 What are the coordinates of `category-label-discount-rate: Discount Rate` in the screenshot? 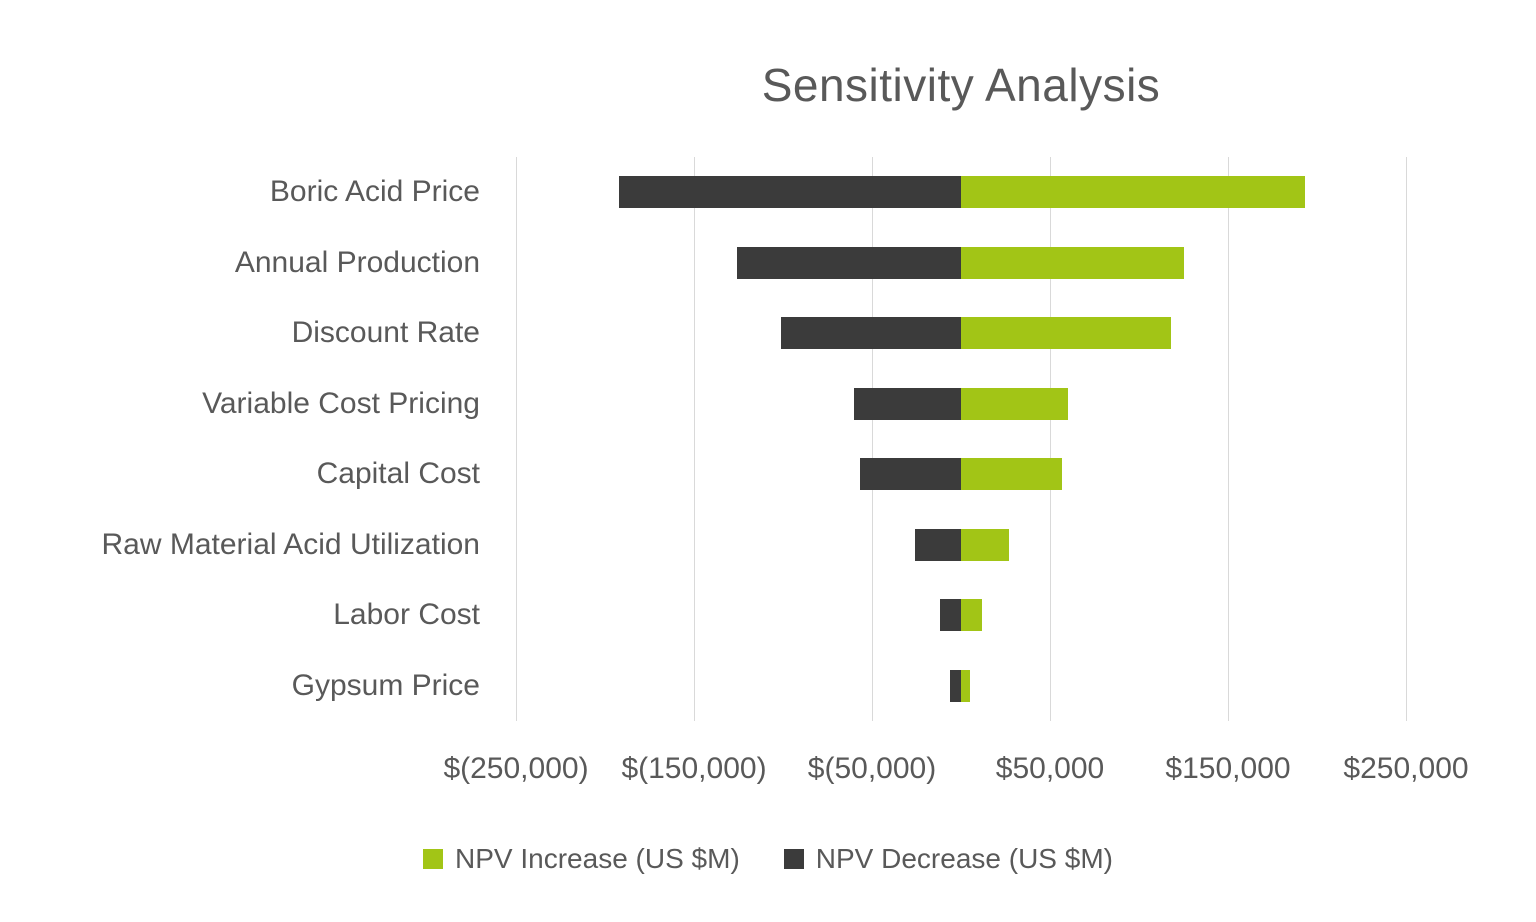 It's located at (385, 333).